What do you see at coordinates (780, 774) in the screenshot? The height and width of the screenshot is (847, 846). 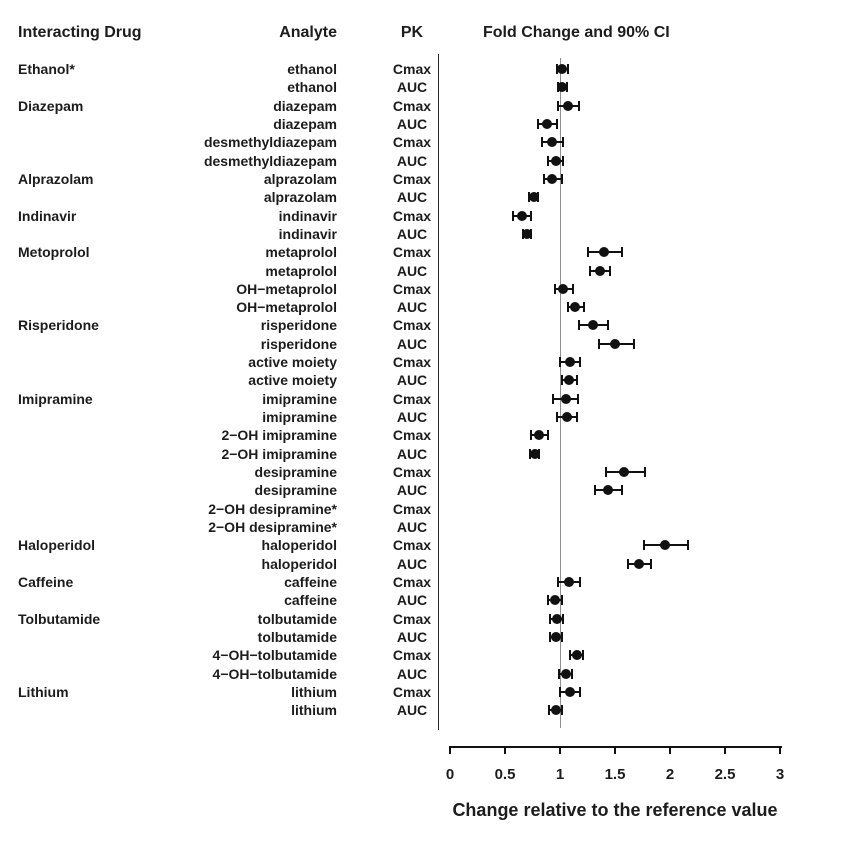 I see `x-axis-tick-label: 3` at bounding box center [780, 774].